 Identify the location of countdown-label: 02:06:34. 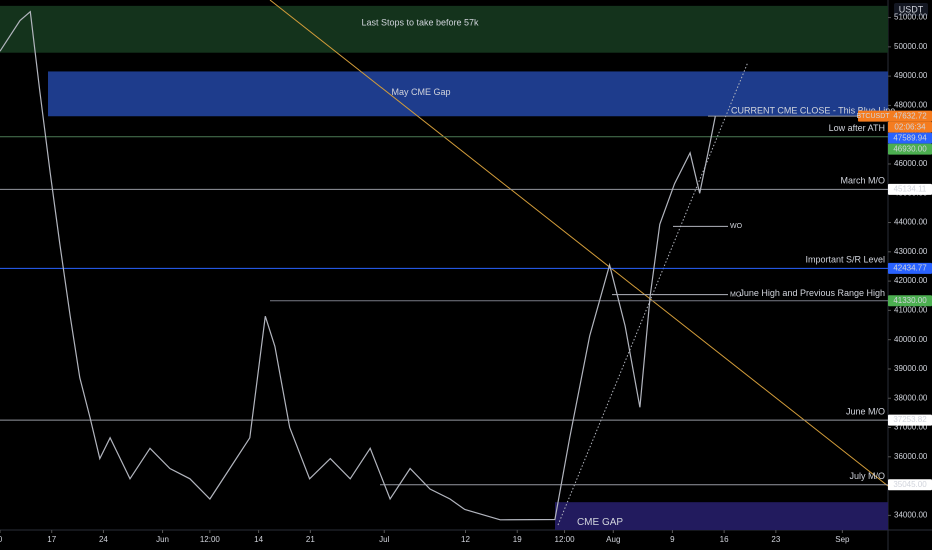
(910, 126).